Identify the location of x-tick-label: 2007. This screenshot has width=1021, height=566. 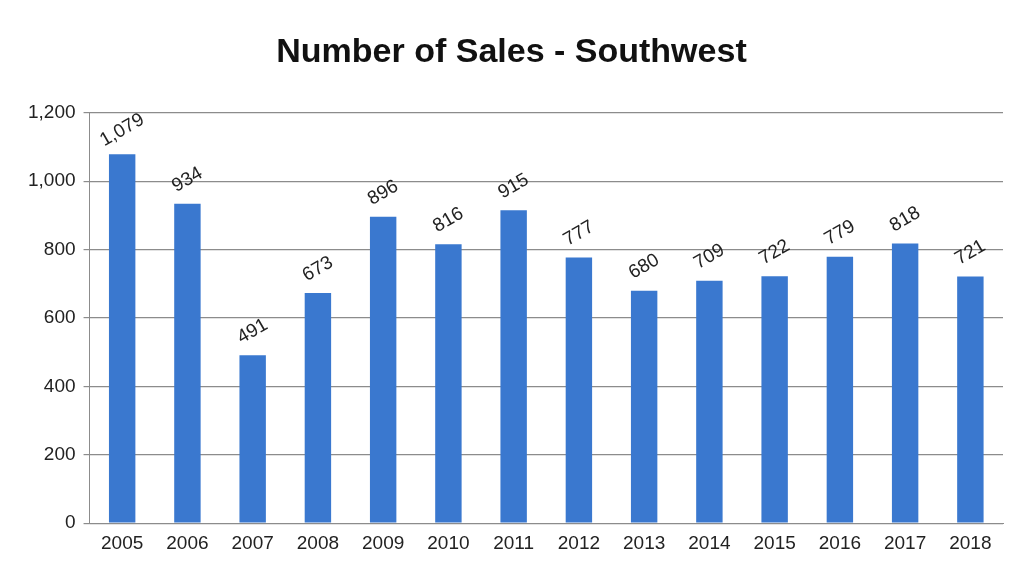
(252, 542).